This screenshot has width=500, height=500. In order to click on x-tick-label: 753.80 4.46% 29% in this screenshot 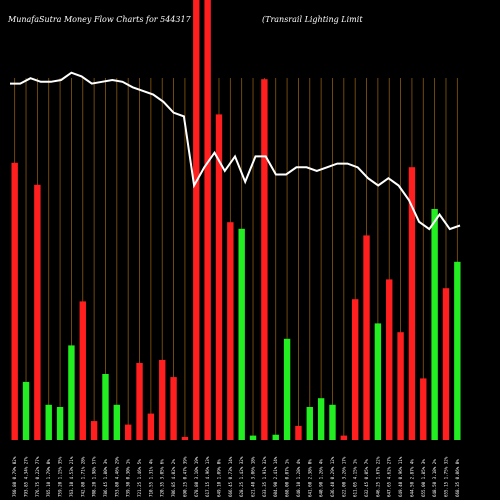, I will do `click(116, 476)`.